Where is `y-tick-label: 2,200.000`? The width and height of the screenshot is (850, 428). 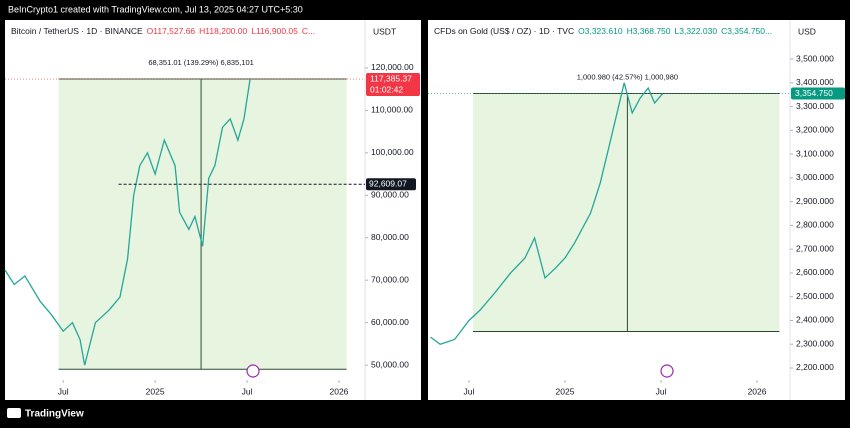 y-tick-label: 2,200.000 is located at coordinates (815, 367).